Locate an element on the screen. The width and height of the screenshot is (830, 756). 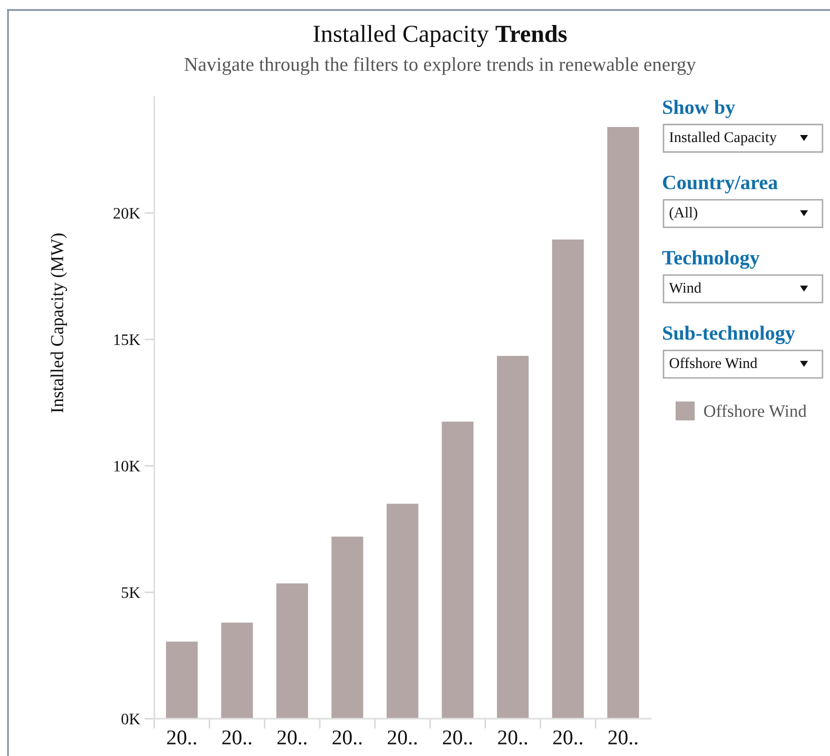
text: Wind is located at coordinates (685, 287).